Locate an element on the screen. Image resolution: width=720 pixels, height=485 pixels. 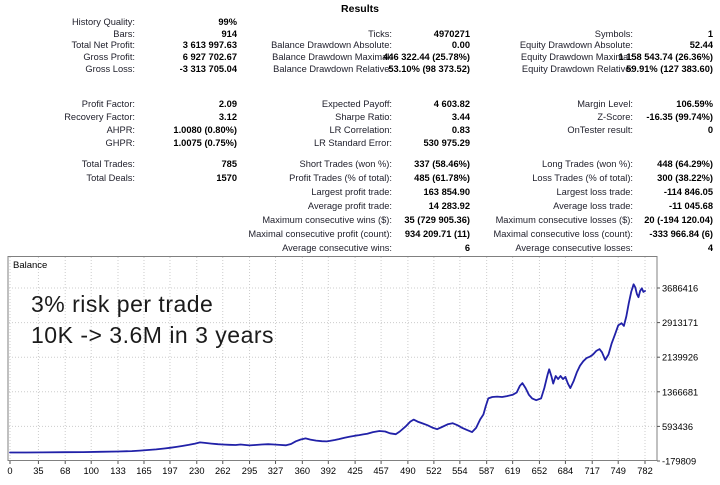
x-axis-tick-label: 262 is located at coordinates (223, 471).